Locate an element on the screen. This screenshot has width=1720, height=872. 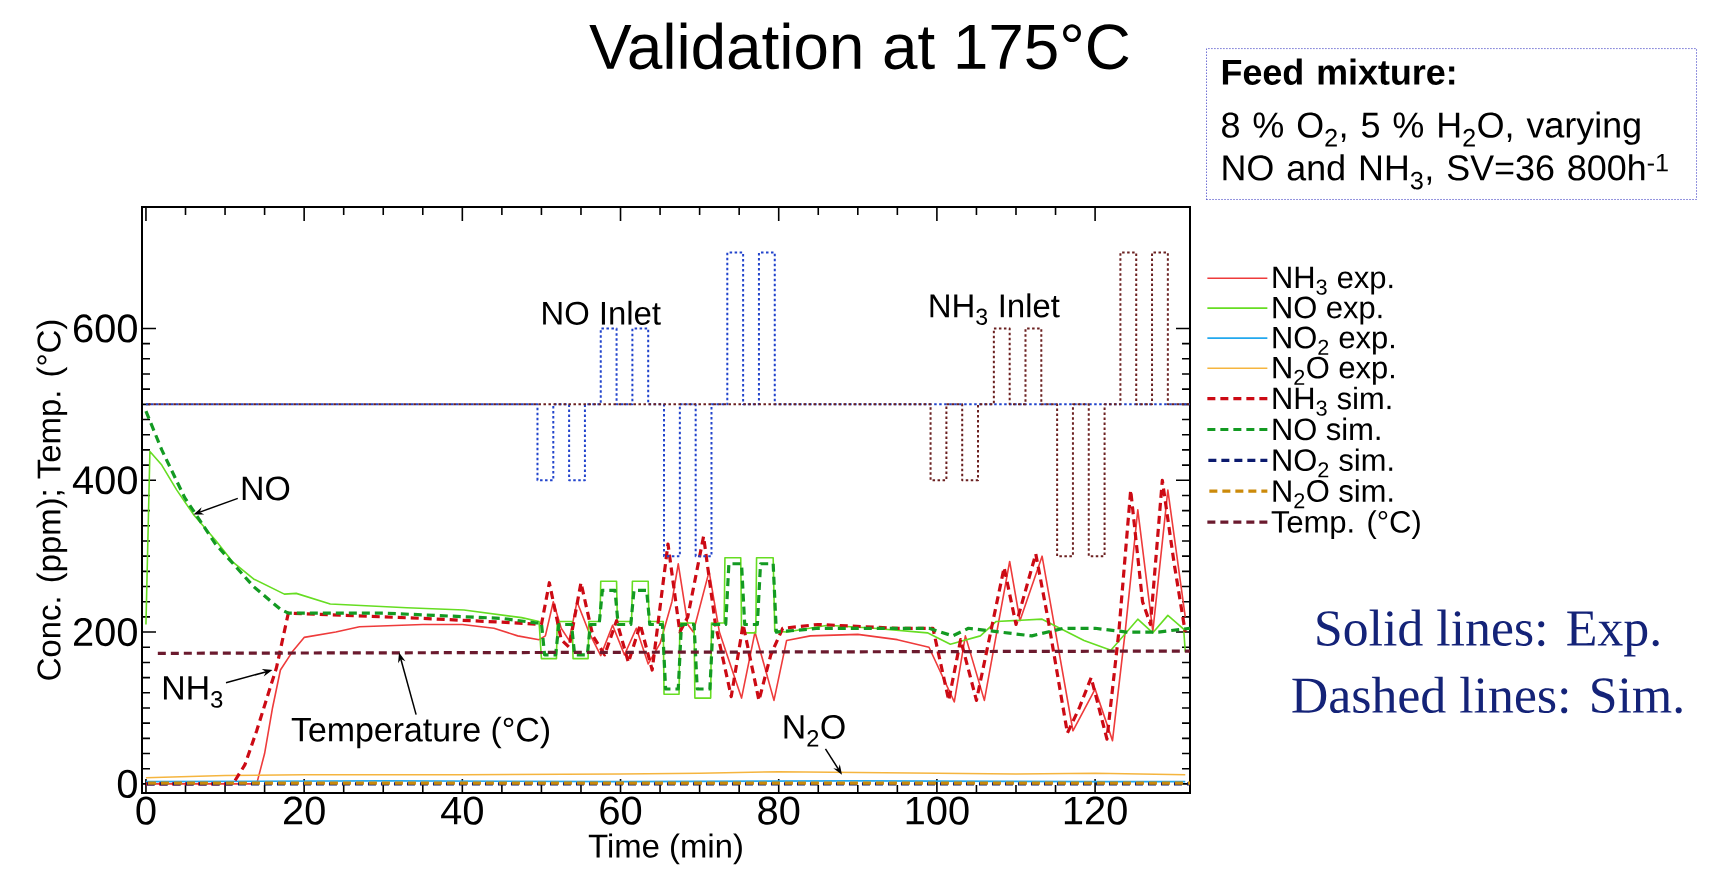
legend-label: NO sim. is located at coordinates (1326, 429).